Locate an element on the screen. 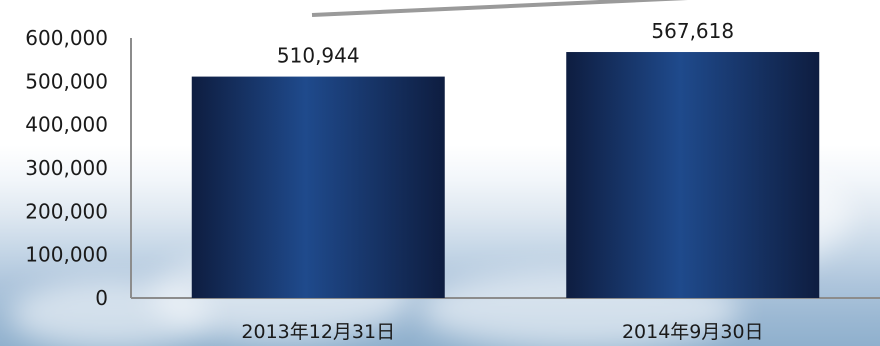 The height and width of the screenshot is (346, 880). y-tick-label: 200,000 is located at coordinates (66, 211).